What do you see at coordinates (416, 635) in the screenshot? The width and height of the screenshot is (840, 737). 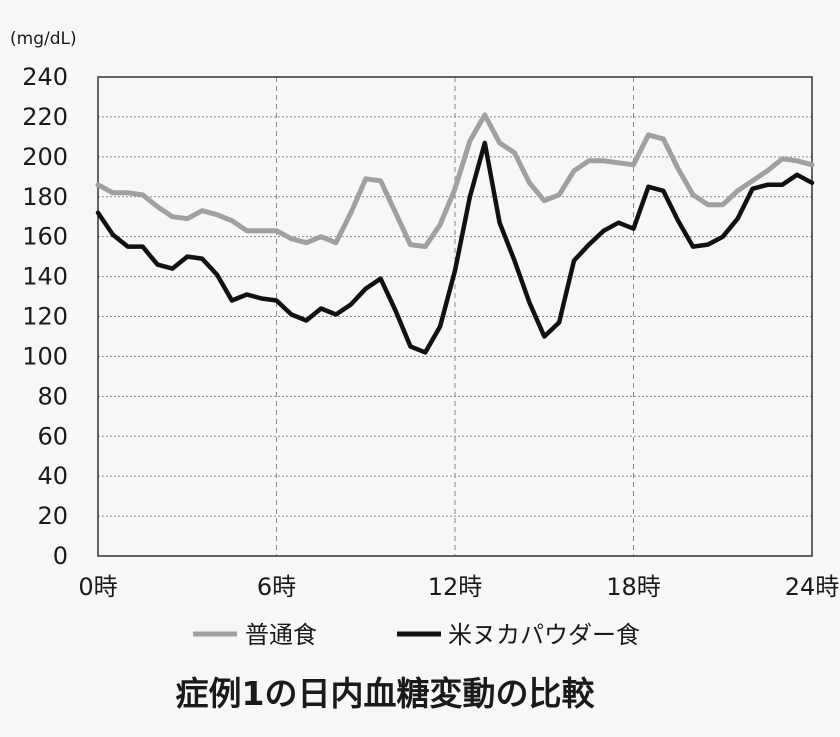 I see `legend: 普通食 米ヌカパウダー食` at bounding box center [416, 635].